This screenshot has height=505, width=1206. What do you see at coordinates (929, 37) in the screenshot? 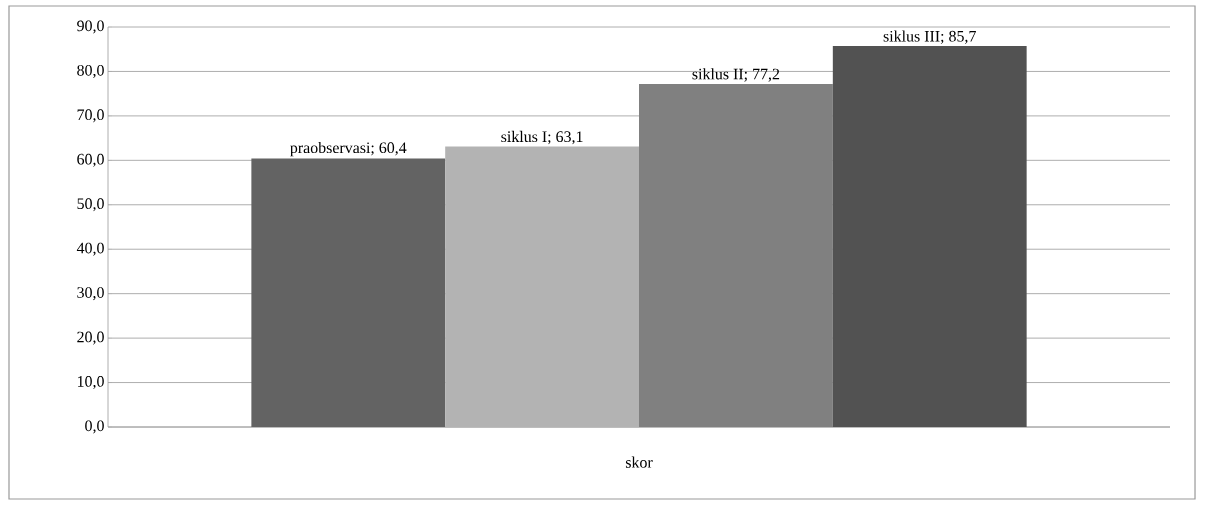
I see `data-label: siklus III; 85,7` at bounding box center [929, 37].